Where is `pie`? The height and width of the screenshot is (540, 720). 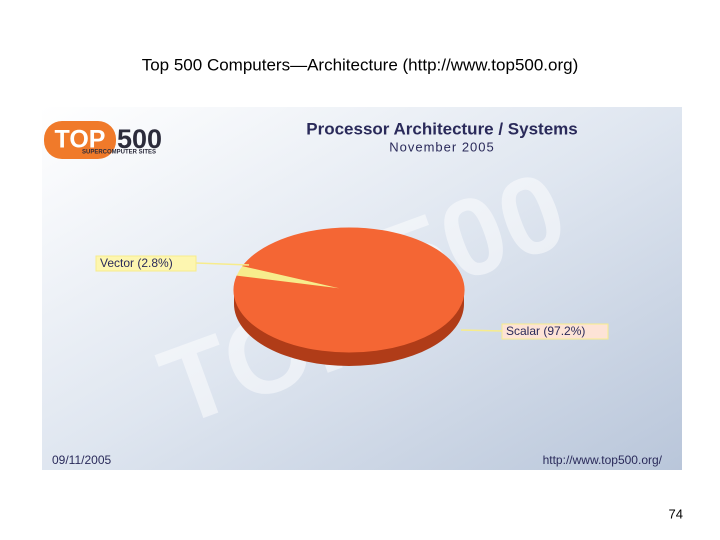
pie is located at coordinates (349, 296).